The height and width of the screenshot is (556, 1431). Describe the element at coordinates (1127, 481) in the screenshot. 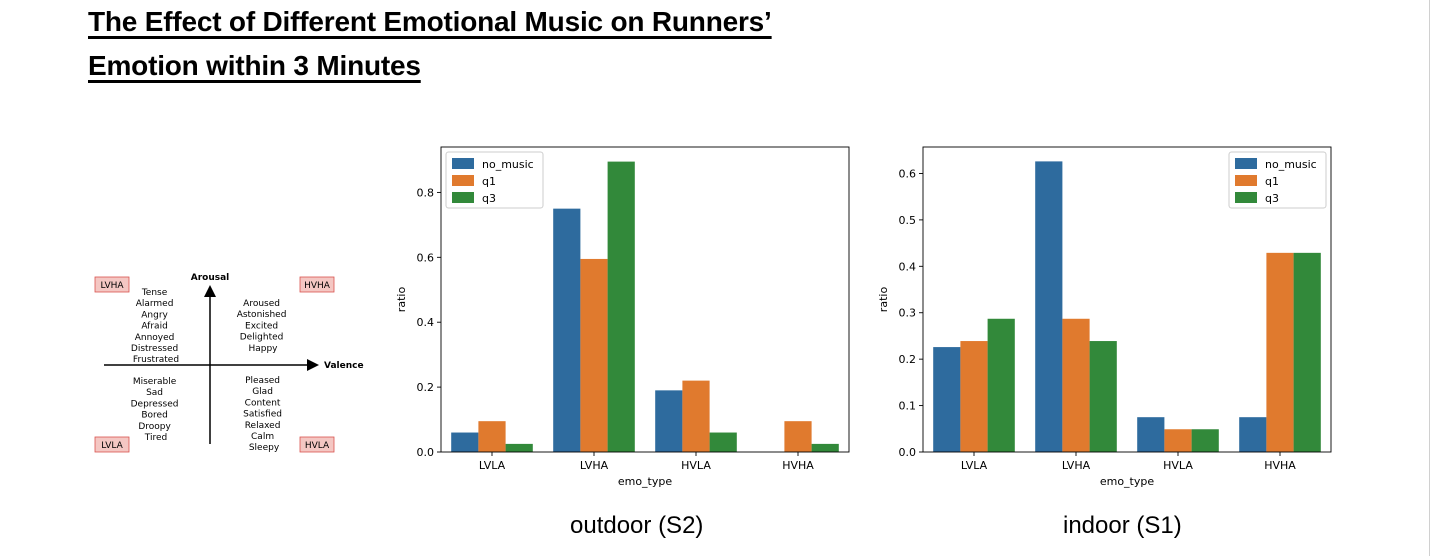

I see `indoor-x-axis-label: emo_type` at that location.